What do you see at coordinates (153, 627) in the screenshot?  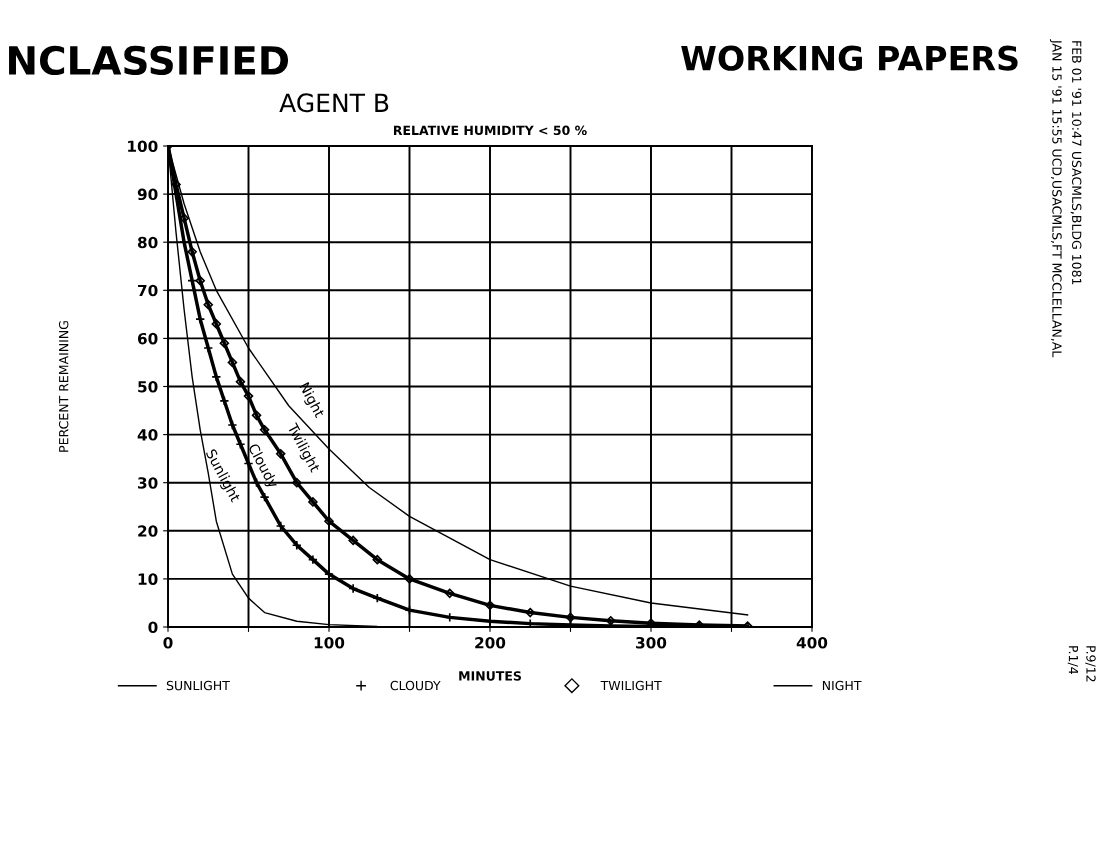 I see `y-tick-label: 0` at bounding box center [153, 627].